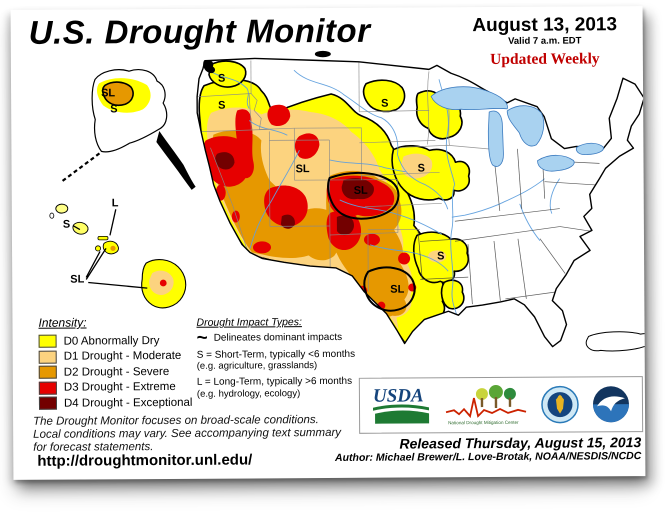 The width and height of the screenshot is (672, 512). I want to click on legend-item-d2: D2 Drought - Severe, so click(115, 372).